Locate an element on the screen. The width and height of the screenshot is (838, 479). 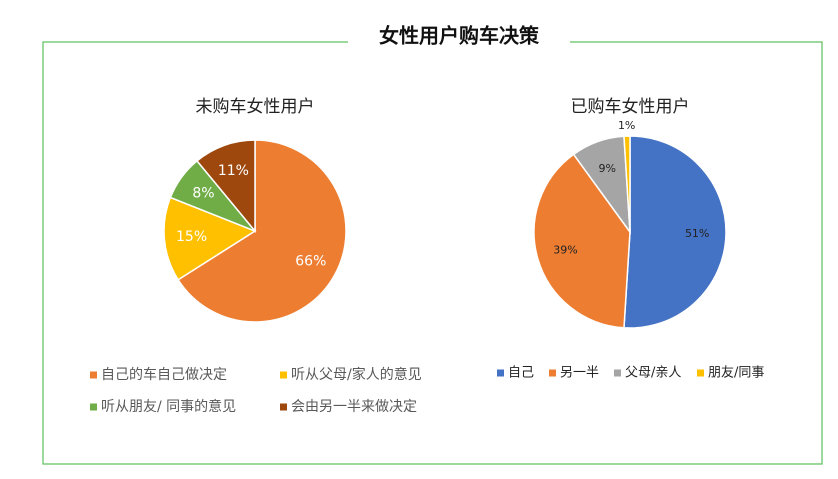
legend-label: 父母/亲人 is located at coordinates (653, 373).